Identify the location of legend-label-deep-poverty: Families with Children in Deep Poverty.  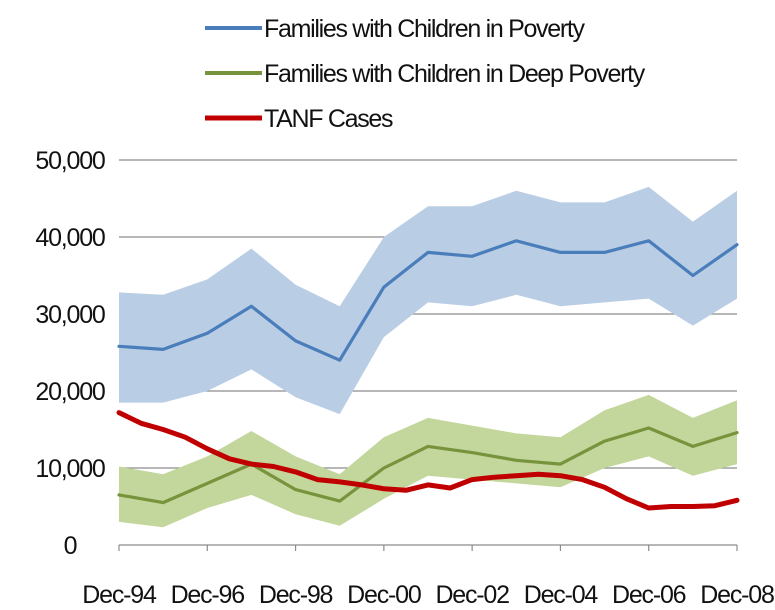
(455, 74).